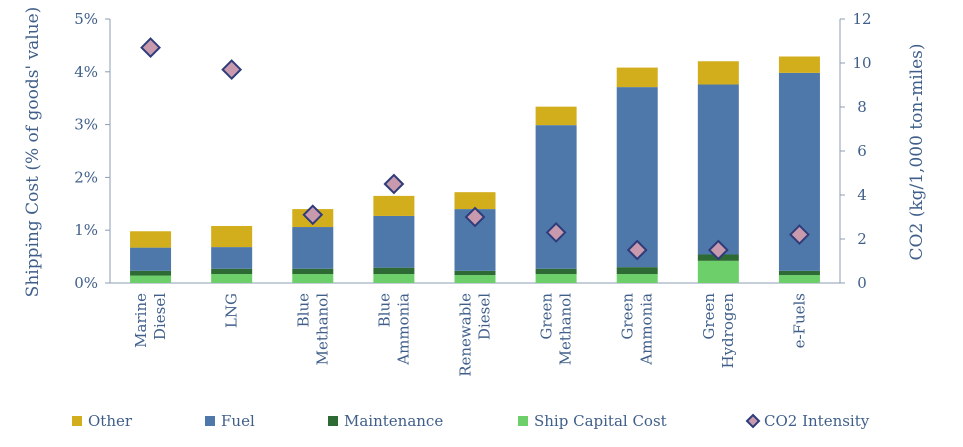  I want to click on legend-label: Ship Capital Cost, so click(600, 421).